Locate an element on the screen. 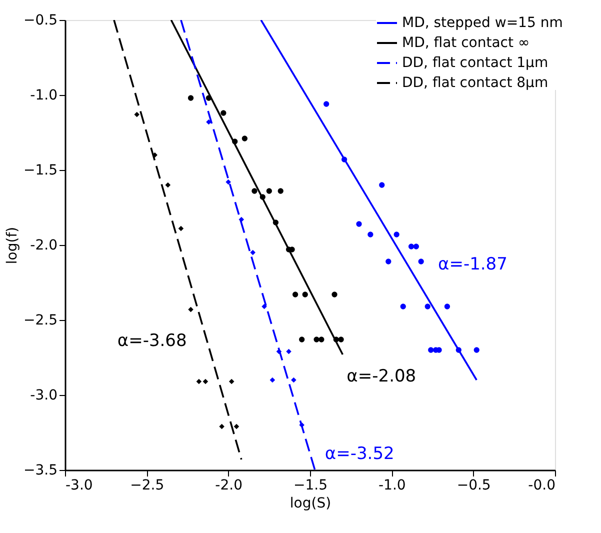 The height and width of the screenshot is (533, 601). annotation: α=-1.87 is located at coordinates (473, 264).